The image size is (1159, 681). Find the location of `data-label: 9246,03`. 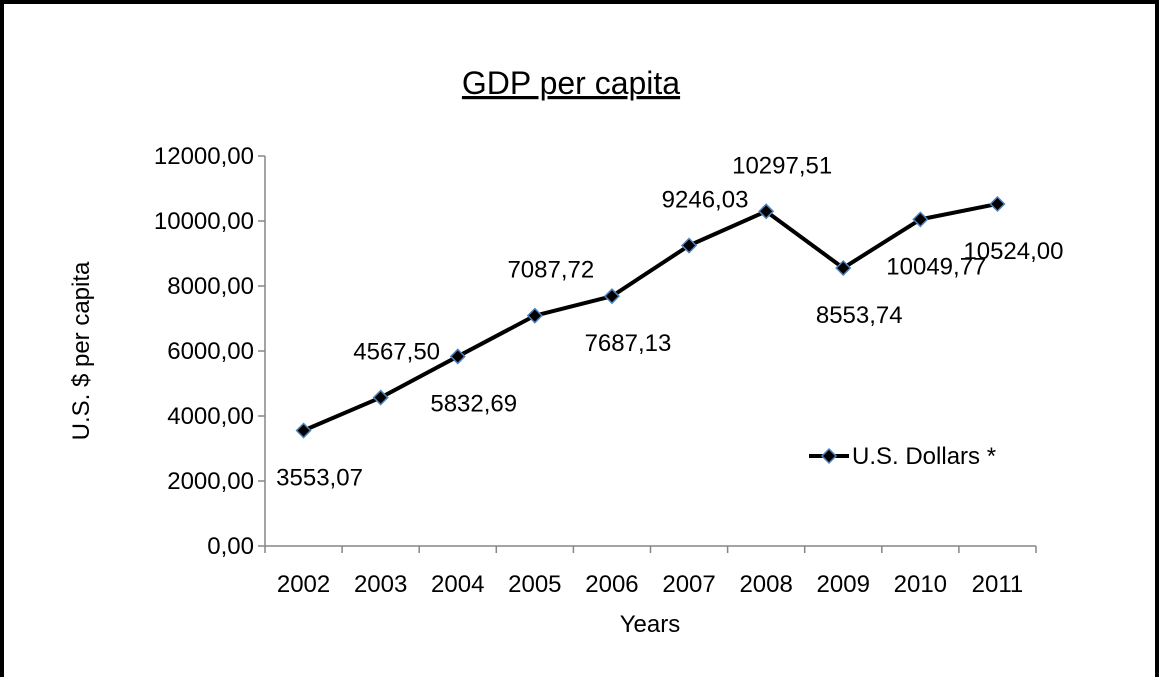

data-label: 9246,03 is located at coordinates (705, 200).